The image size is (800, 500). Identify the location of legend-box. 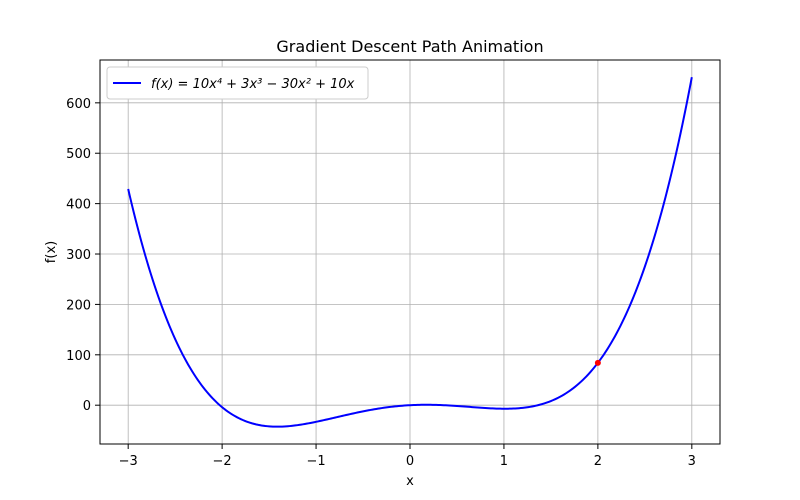
(237, 83).